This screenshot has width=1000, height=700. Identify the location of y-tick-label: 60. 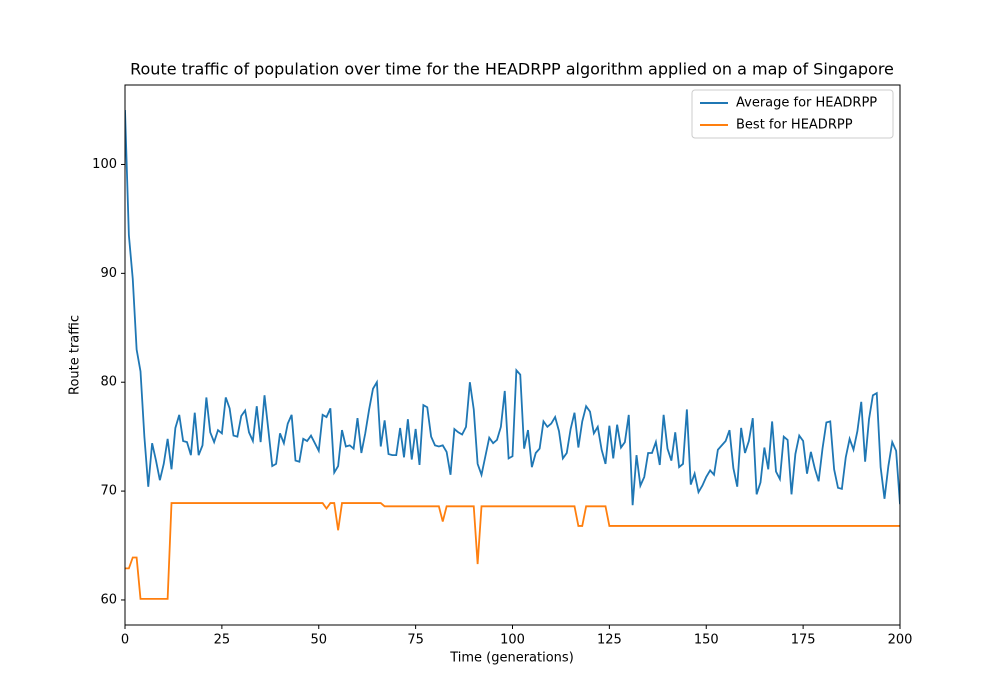
(108, 599).